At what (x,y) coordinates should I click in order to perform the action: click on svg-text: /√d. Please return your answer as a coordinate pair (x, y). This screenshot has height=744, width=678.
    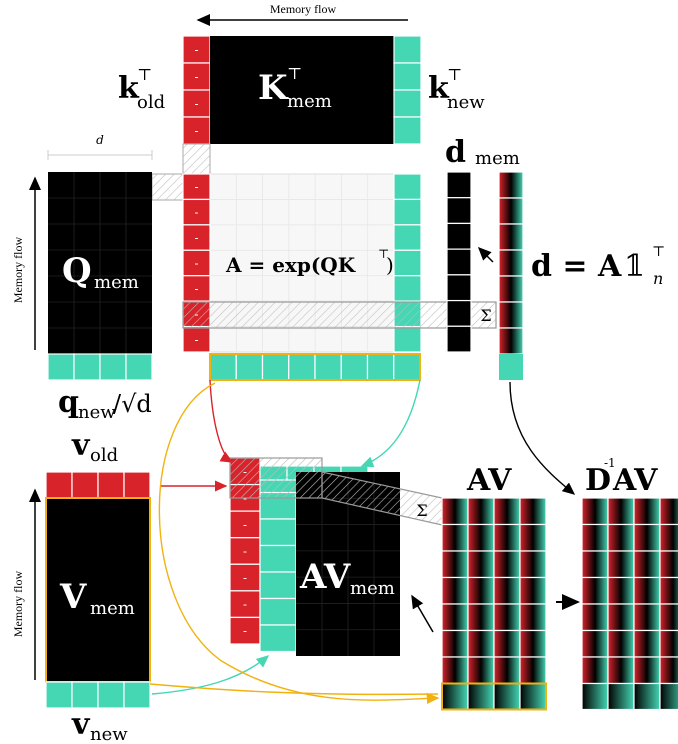
    Looking at the image, I should click on (132, 404).